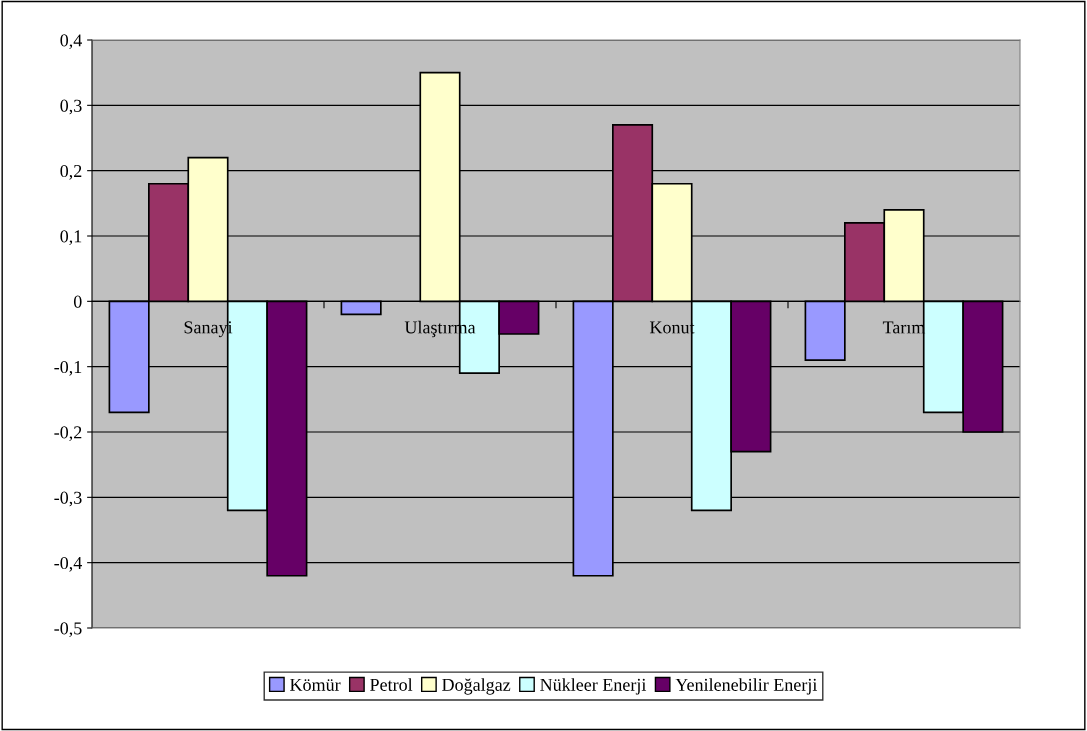 This screenshot has width=1087, height=731. I want to click on y-tick-label: -0,4, so click(68, 564).